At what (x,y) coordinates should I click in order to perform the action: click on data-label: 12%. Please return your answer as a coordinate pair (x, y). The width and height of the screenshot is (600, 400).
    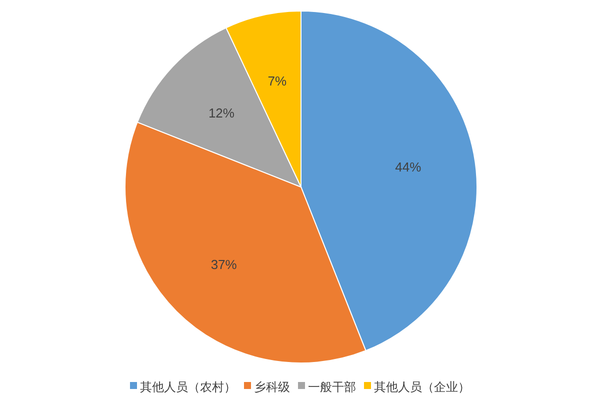
    Looking at the image, I should click on (221, 112).